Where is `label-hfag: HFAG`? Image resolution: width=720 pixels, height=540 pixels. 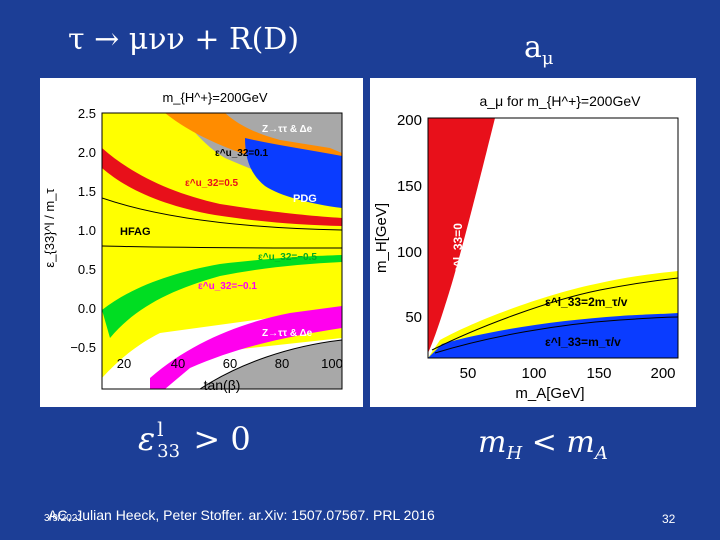 label-hfag: HFAG is located at coordinates (135, 232).